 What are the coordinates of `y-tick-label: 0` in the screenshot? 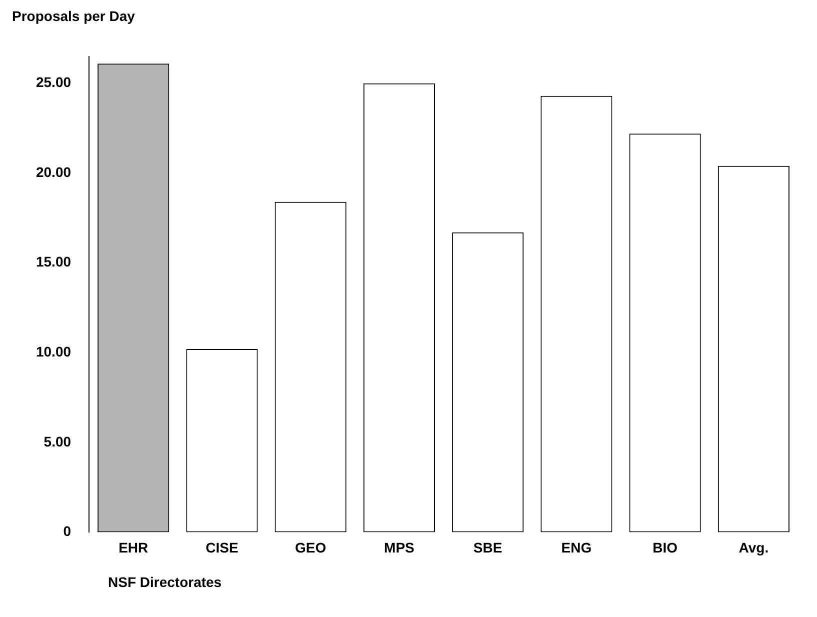 It's located at (67, 531).